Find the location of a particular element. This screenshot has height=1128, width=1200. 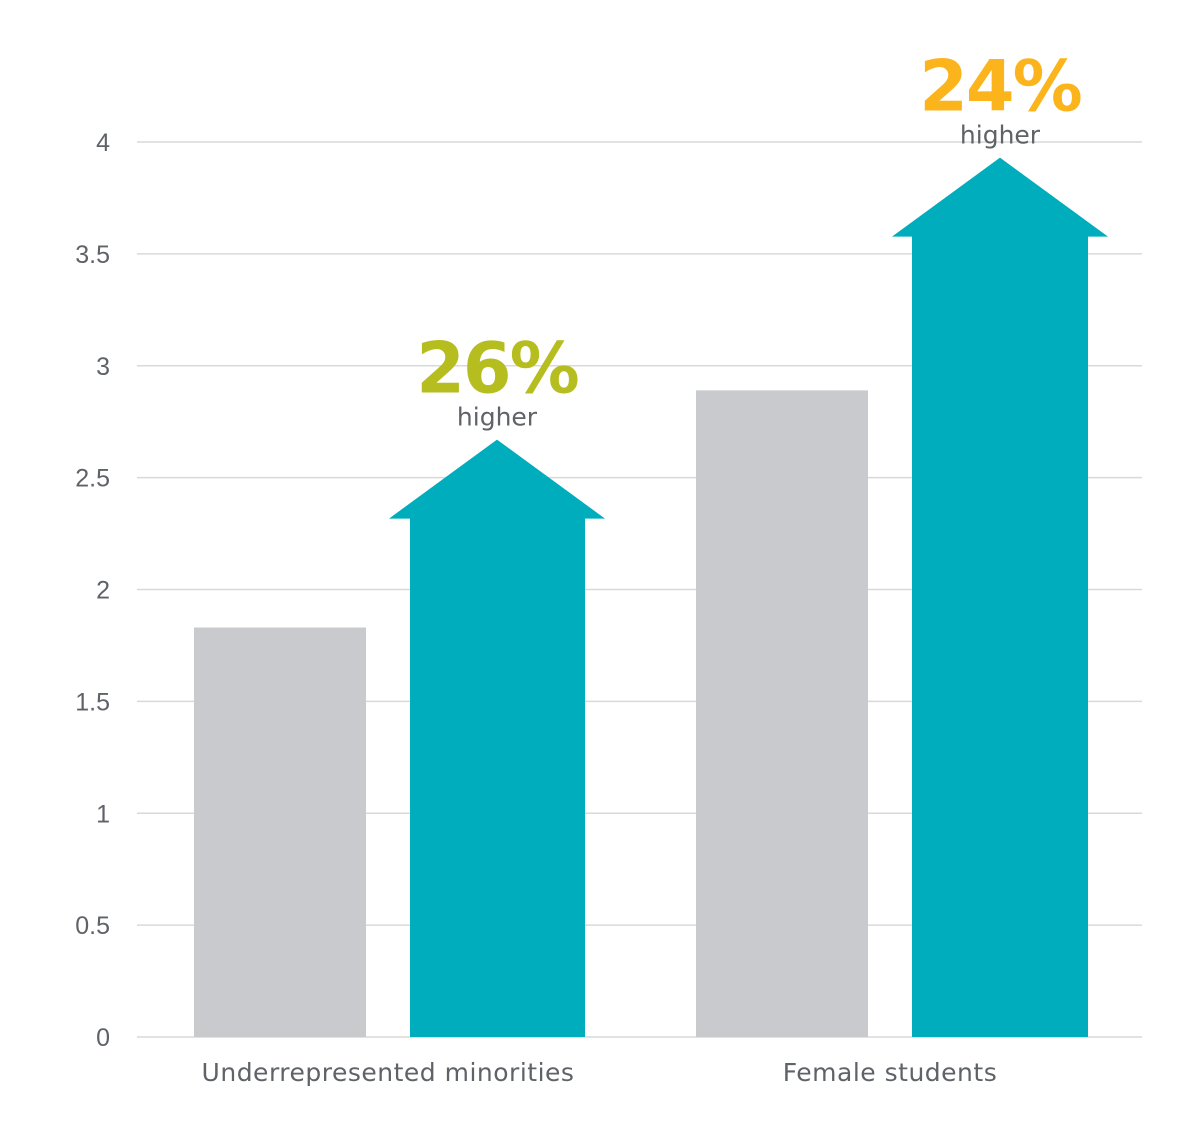

percent-annotation: 24% is located at coordinates (1000, 87).